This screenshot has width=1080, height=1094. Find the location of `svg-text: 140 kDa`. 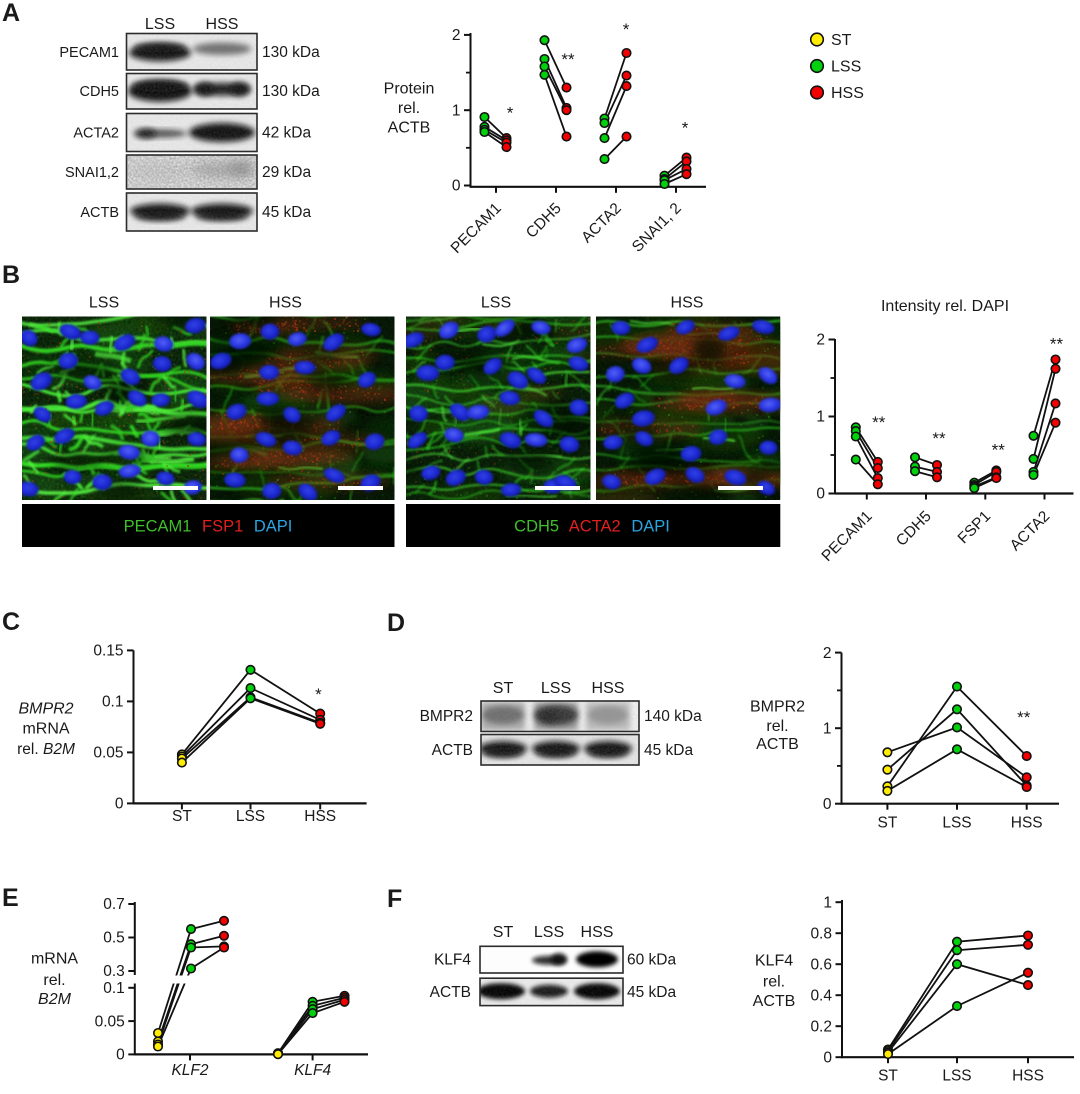

svg-text: 140 kDa is located at coordinates (673, 716).